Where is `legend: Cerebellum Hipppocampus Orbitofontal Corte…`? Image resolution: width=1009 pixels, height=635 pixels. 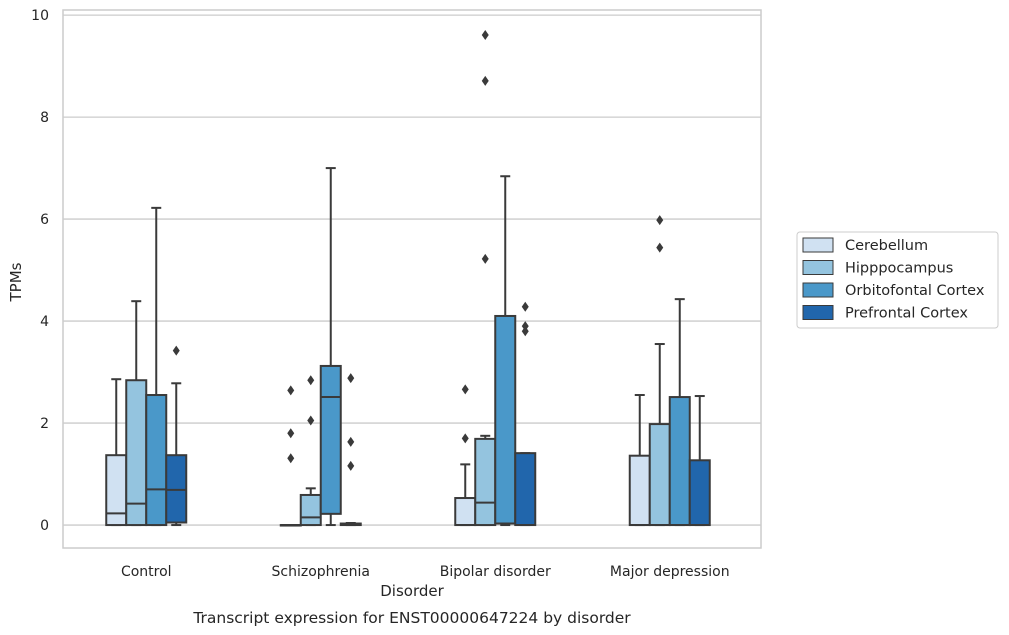
legend: Cerebellum Hipppocampus Orbitofontal Corte… is located at coordinates (897, 280).